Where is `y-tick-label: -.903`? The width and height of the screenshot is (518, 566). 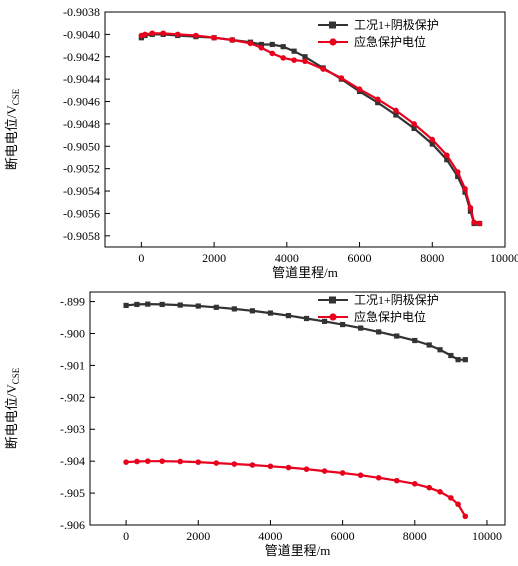
y-tick-label: -.903 is located at coordinates (72, 429).